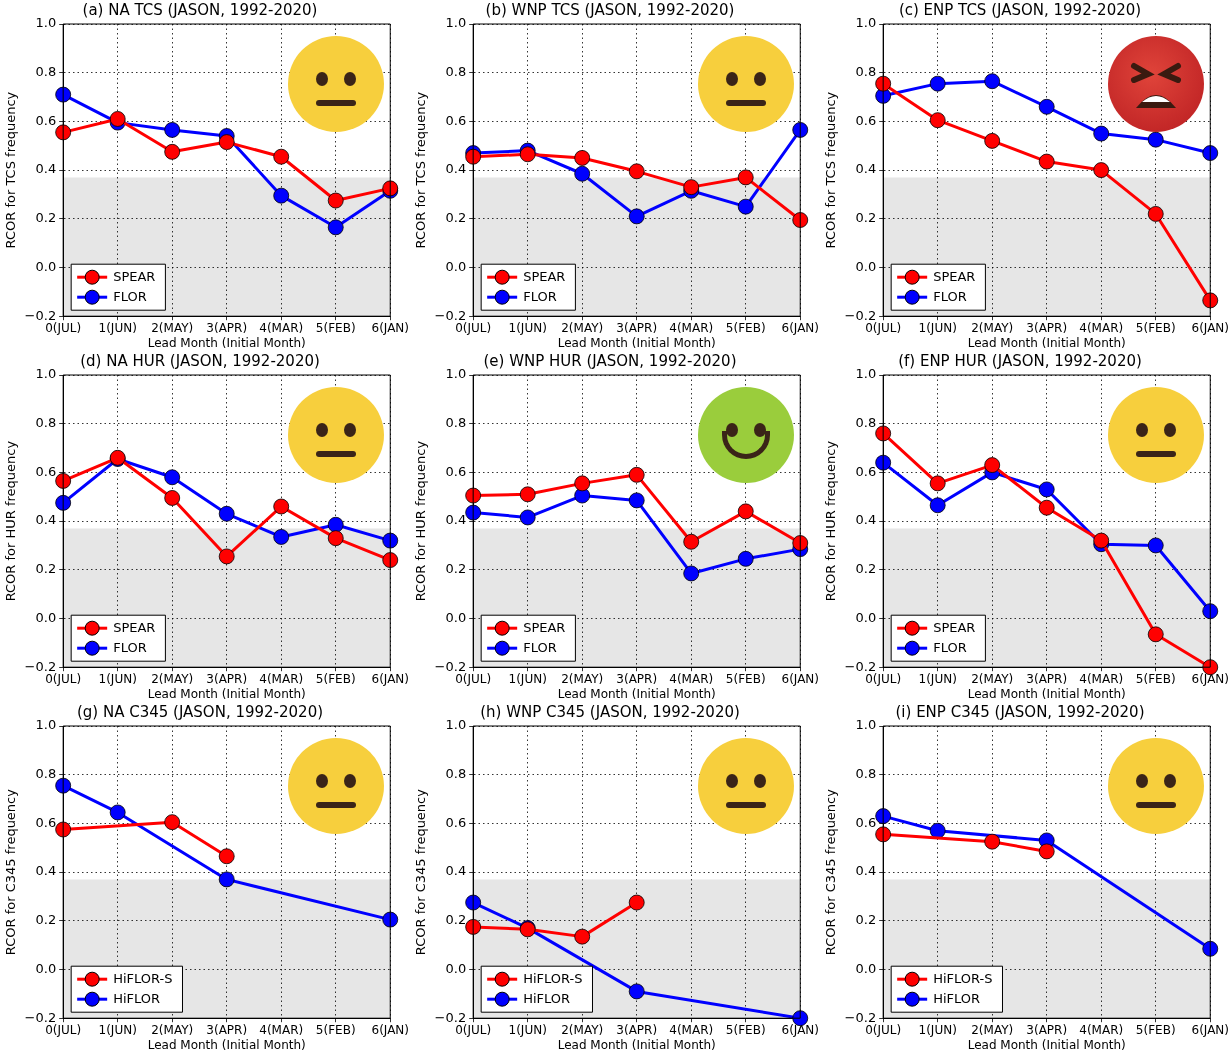 The width and height of the screenshot is (1231, 1053). Describe the element at coordinates (200, 360) in the screenshot. I see `chart-title: (d) NA HUR (JASON, 1992-2020)` at that location.